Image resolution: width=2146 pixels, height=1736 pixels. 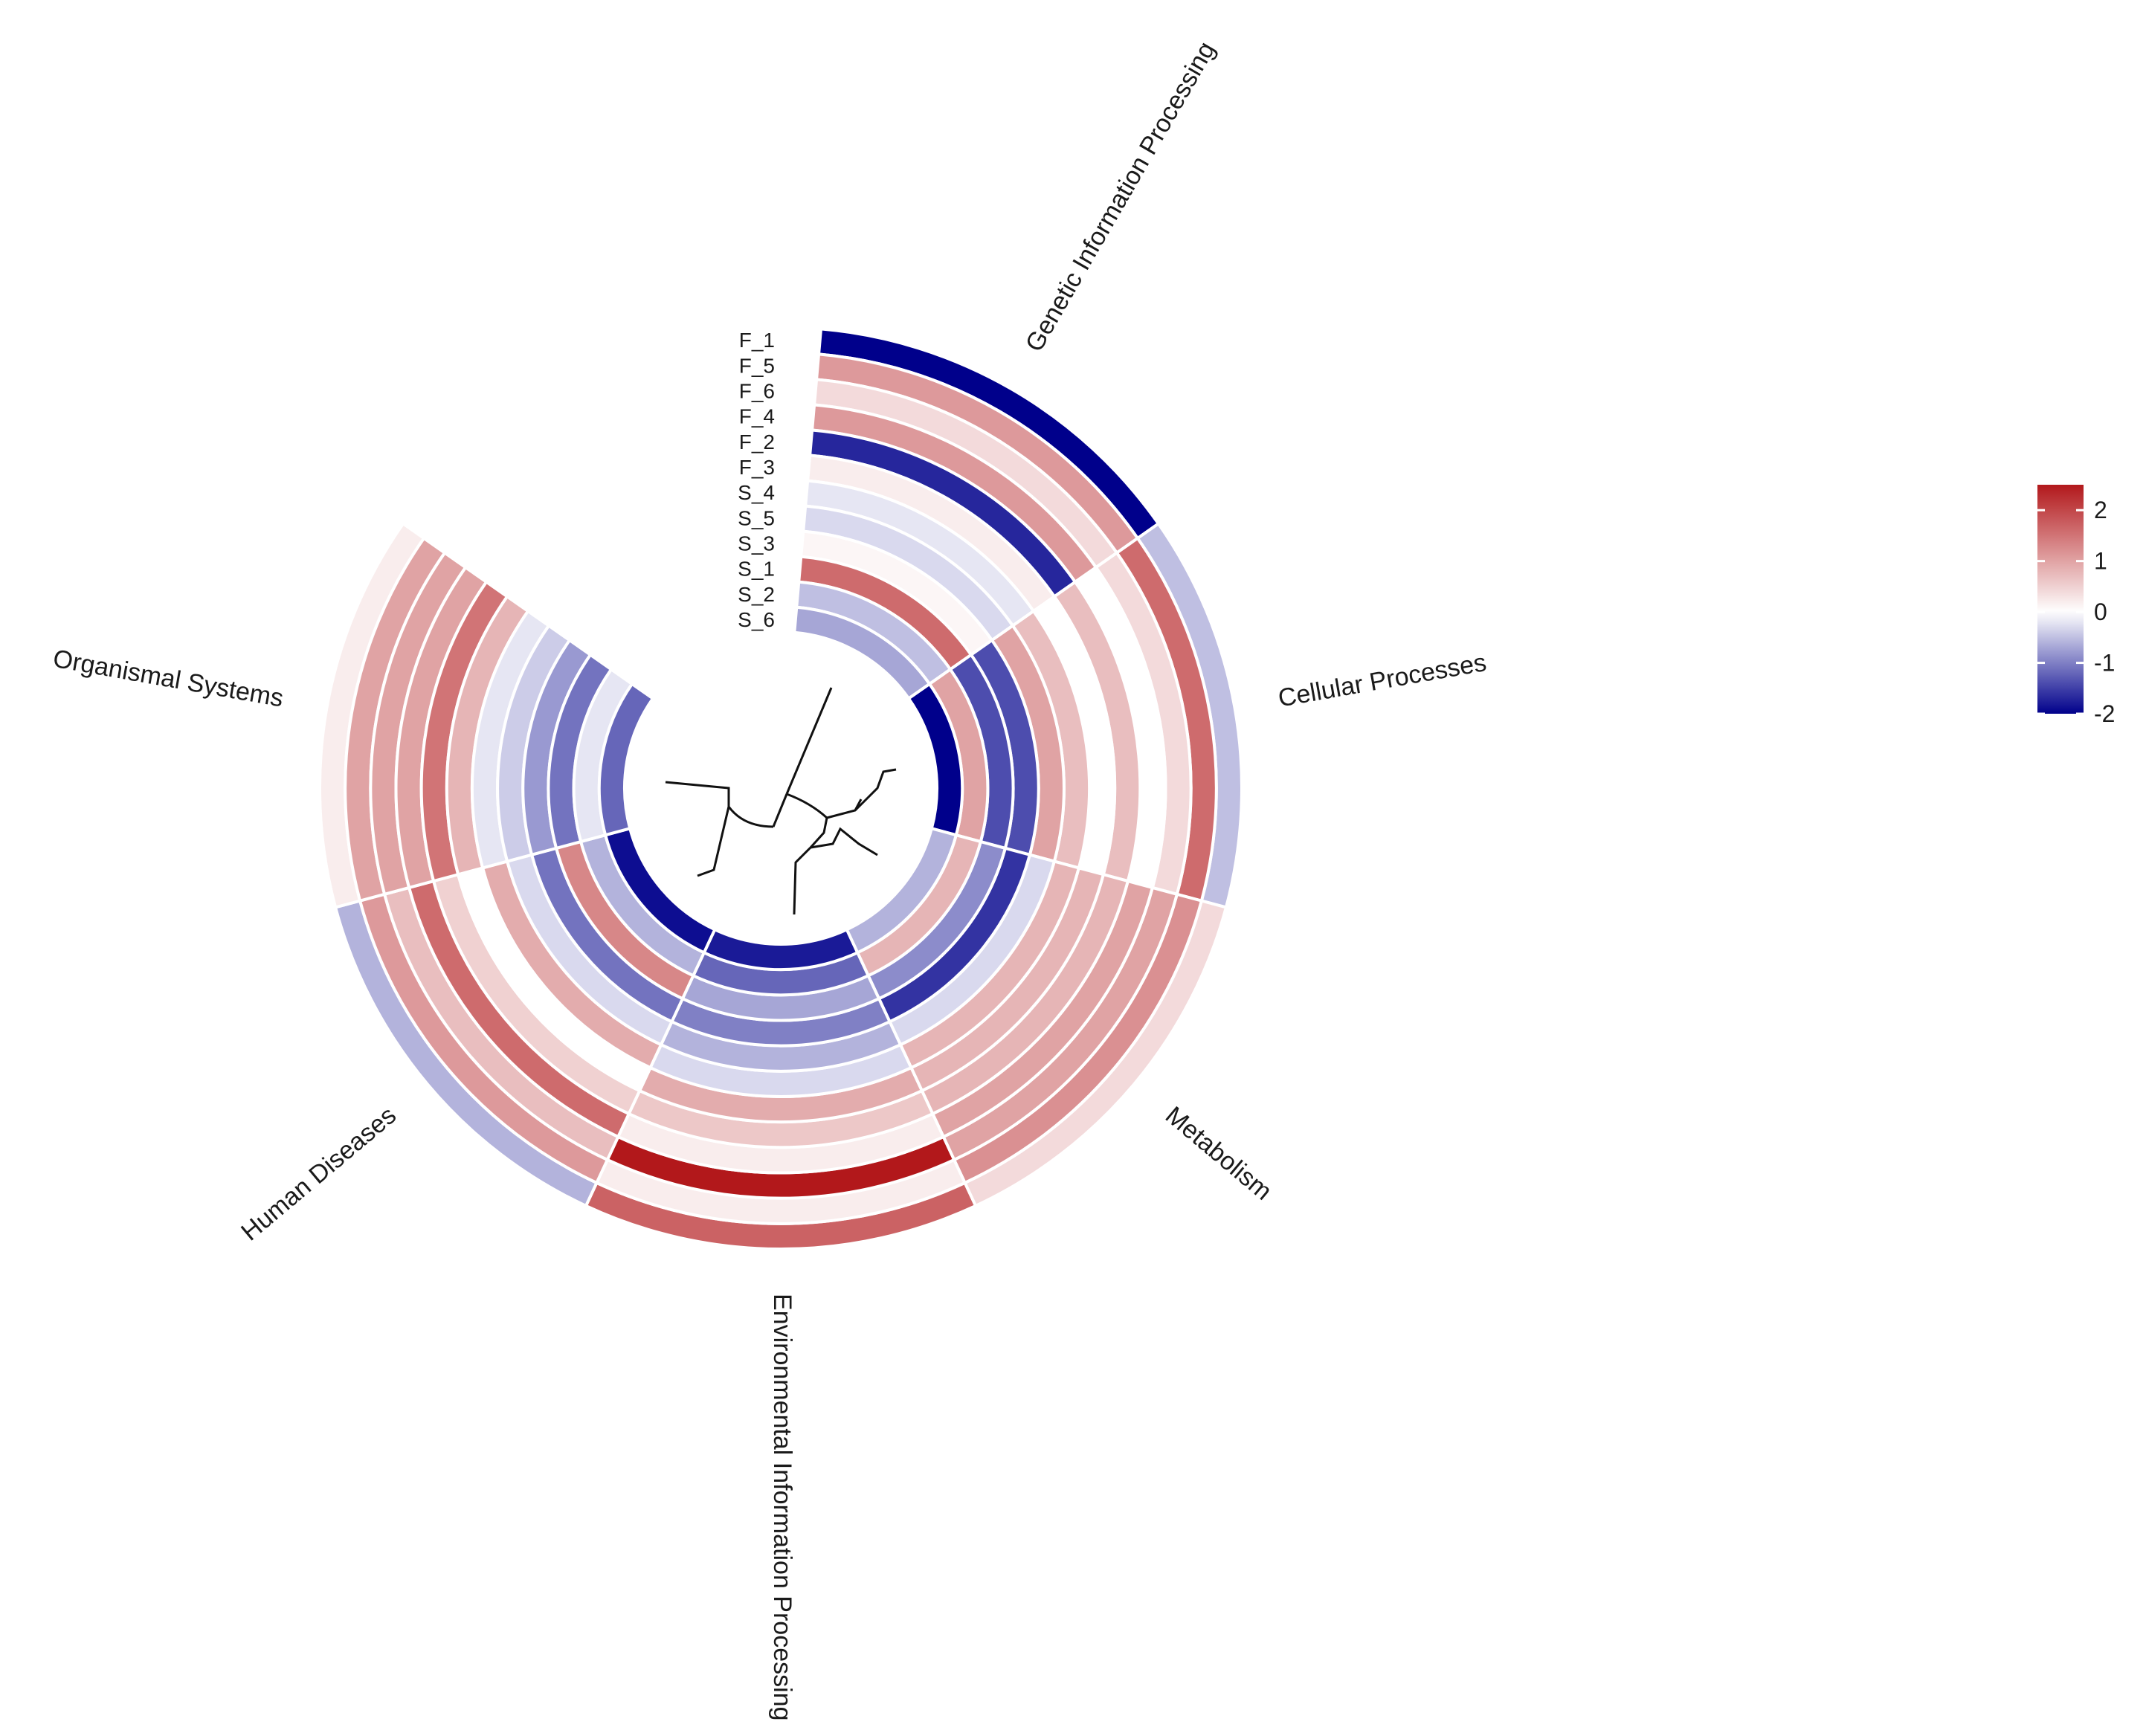 What do you see at coordinates (757, 390) in the screenshot?
I see `sample-label-f-6: F_6` at bounding box center [757, 390].